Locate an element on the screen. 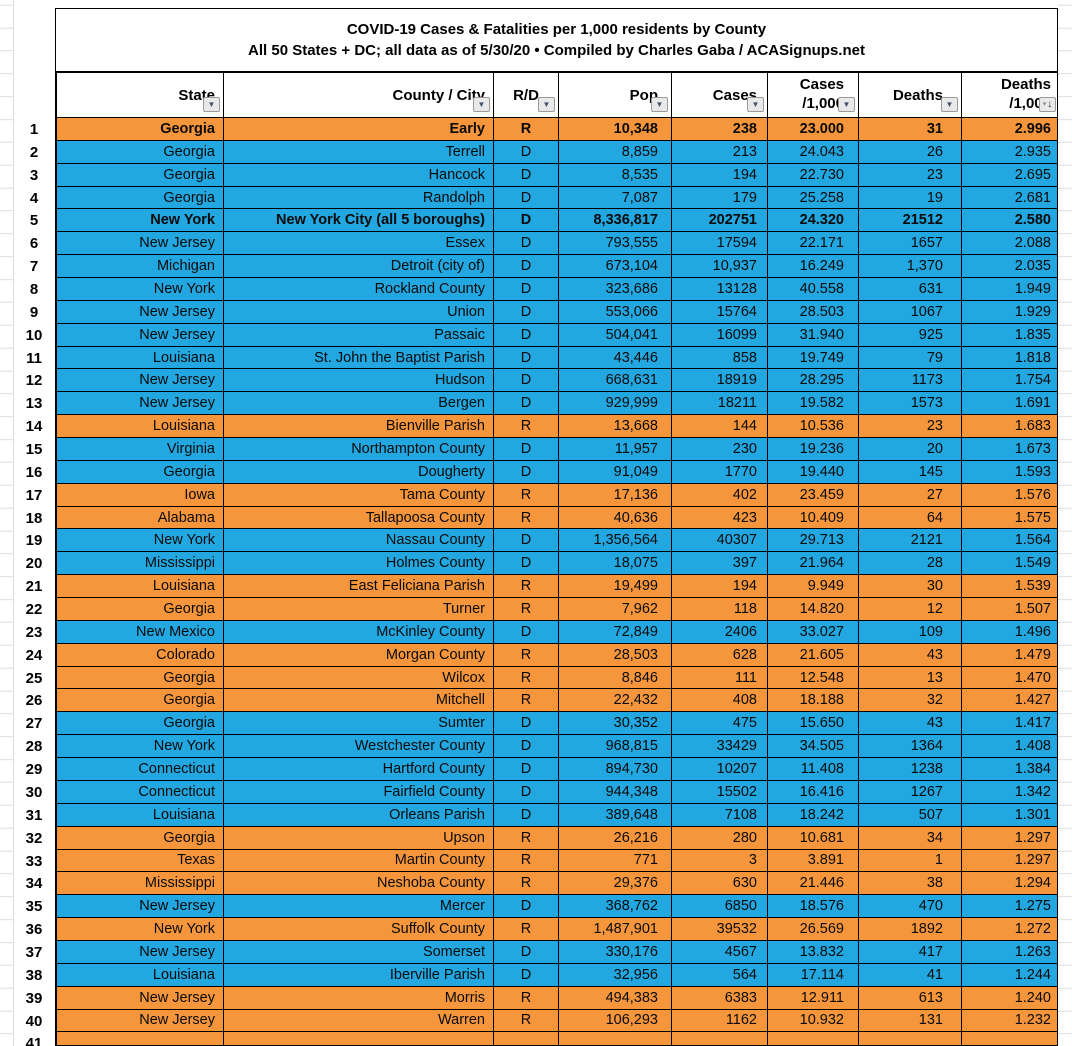  cell-county: Bergen is located at coordinates (358, 403).